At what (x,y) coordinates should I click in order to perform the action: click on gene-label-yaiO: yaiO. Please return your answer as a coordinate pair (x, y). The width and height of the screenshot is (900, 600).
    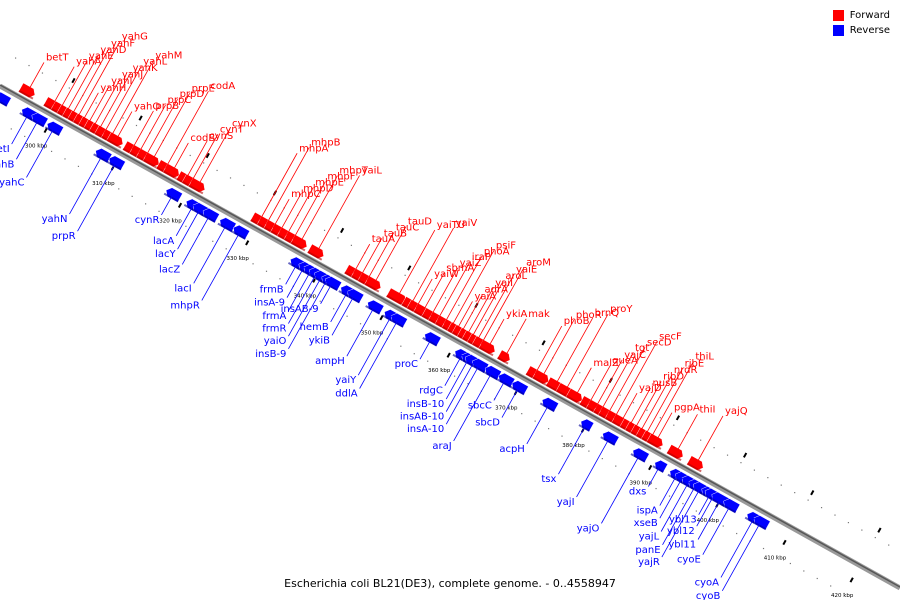
    Looking at the image, I should click on (275, 341).